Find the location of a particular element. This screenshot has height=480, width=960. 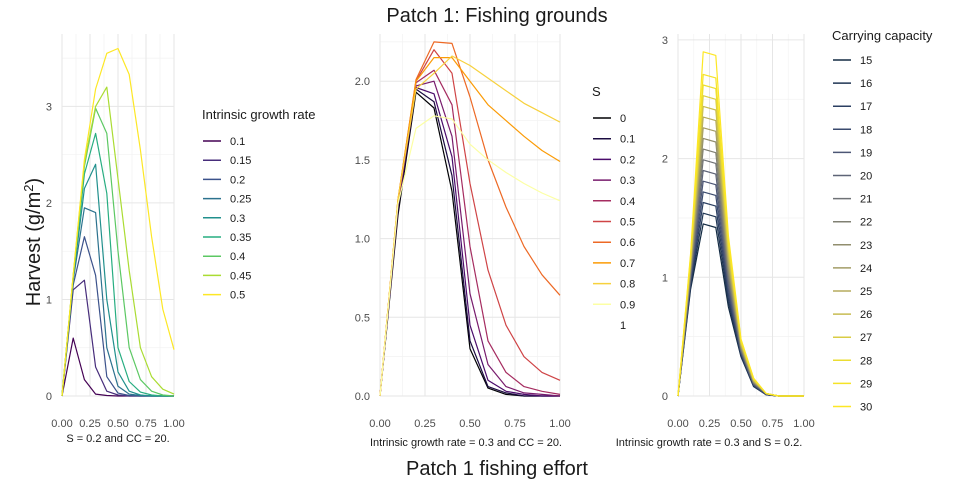

series-line-0.9 is located at coordinates (470, 256).